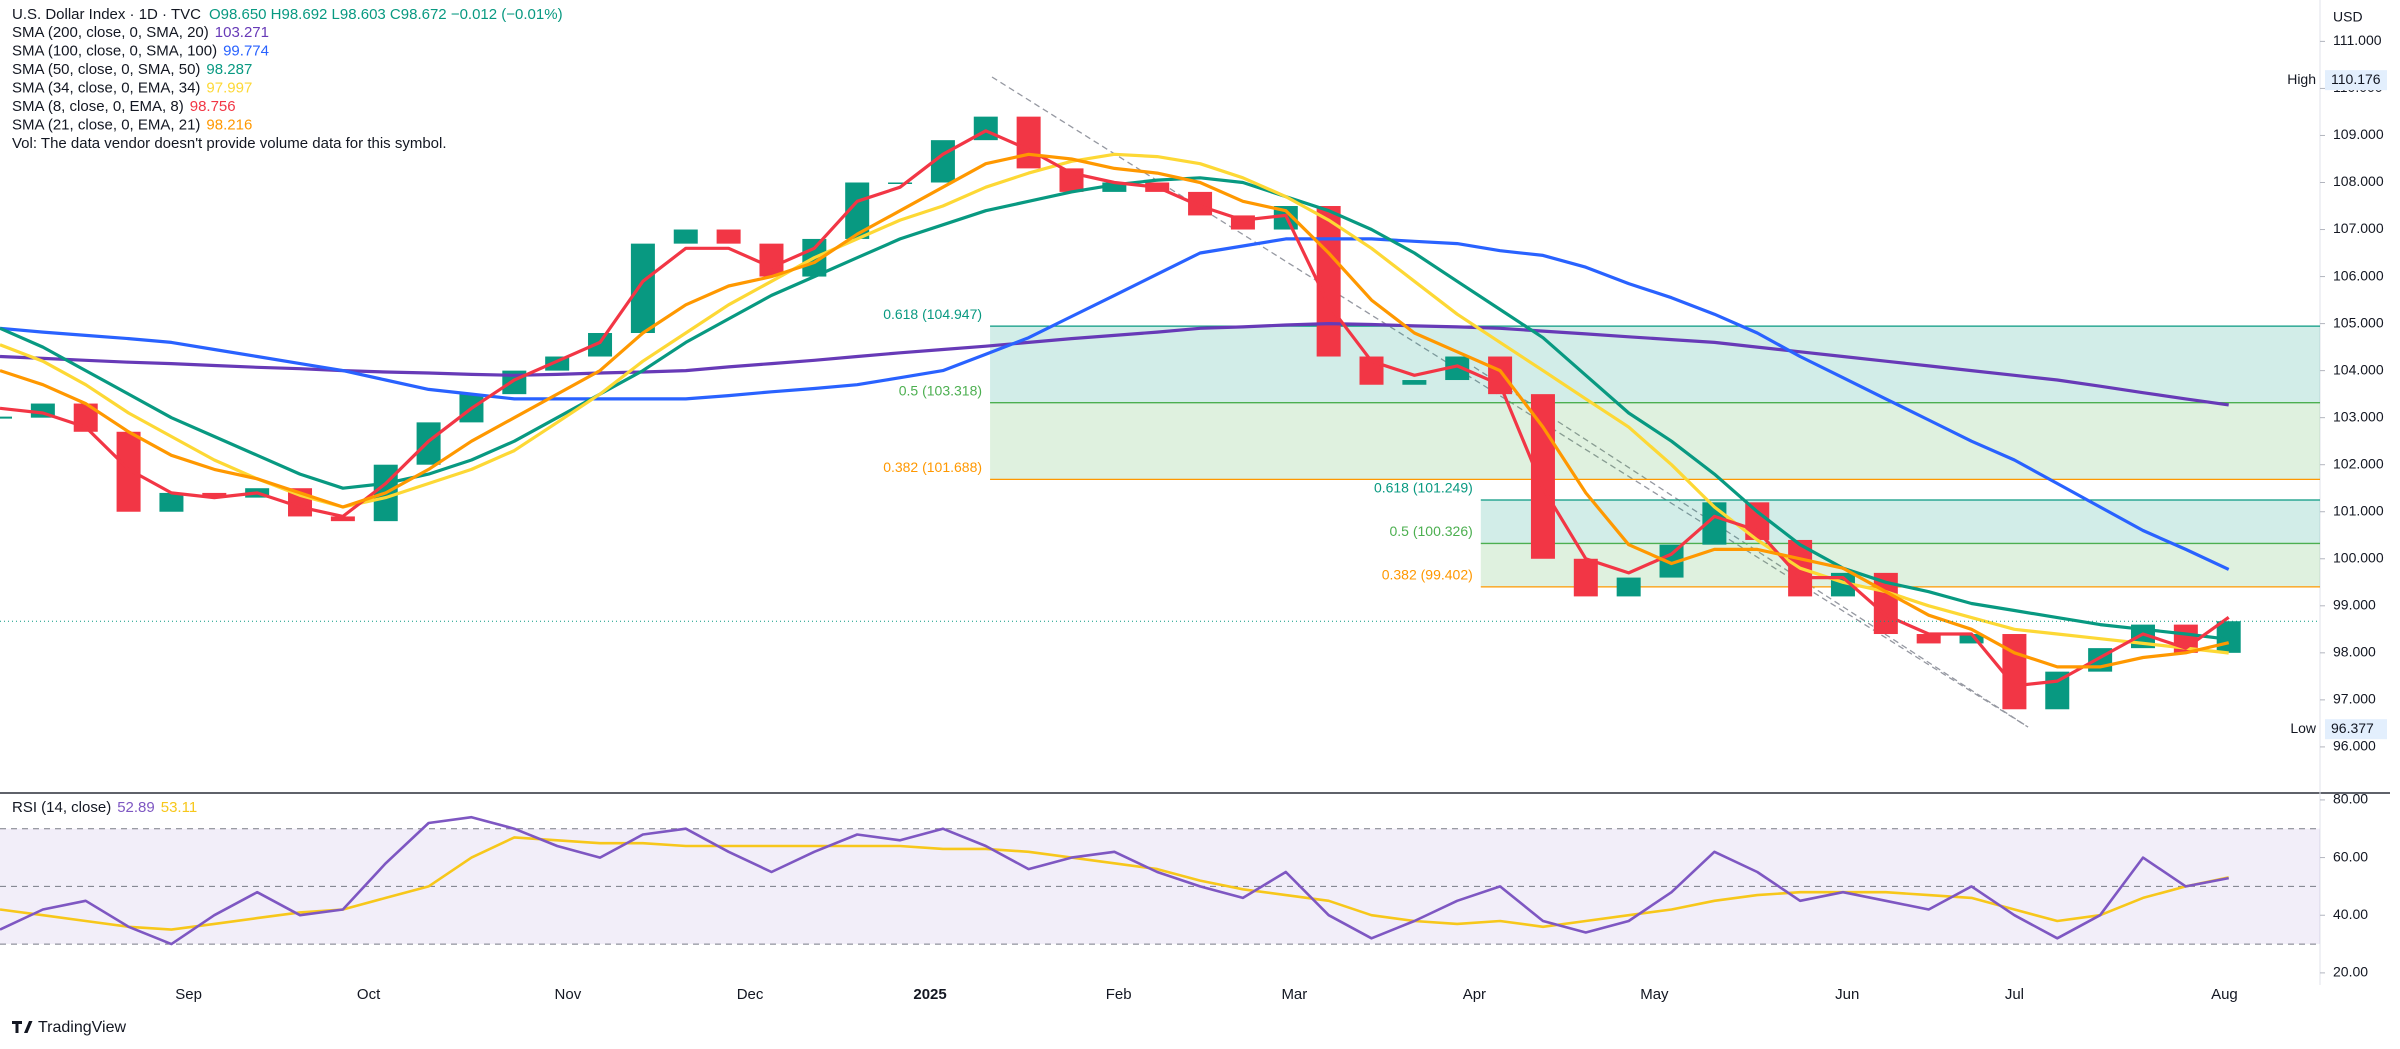 This screenshot has width=2400, height=1049. What do you see at coordinates (1427, 575) in the screenshot?
I see `fib-label: 0.382 (99.402)` at bounding box center [1427, 575].